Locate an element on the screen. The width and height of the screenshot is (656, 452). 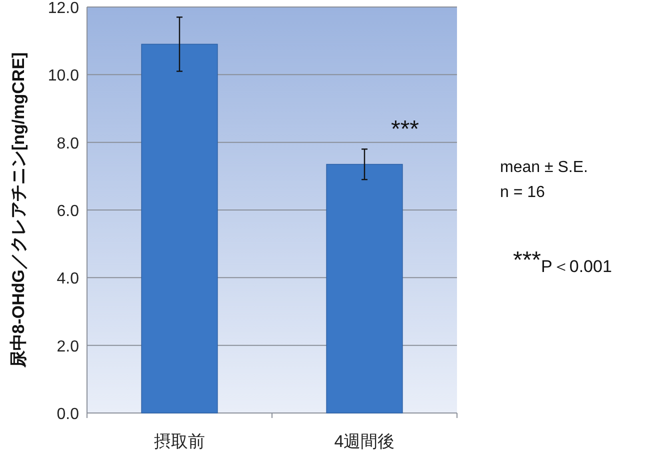
y-tick-label: 0.0 is located at coordinates (68, 414).